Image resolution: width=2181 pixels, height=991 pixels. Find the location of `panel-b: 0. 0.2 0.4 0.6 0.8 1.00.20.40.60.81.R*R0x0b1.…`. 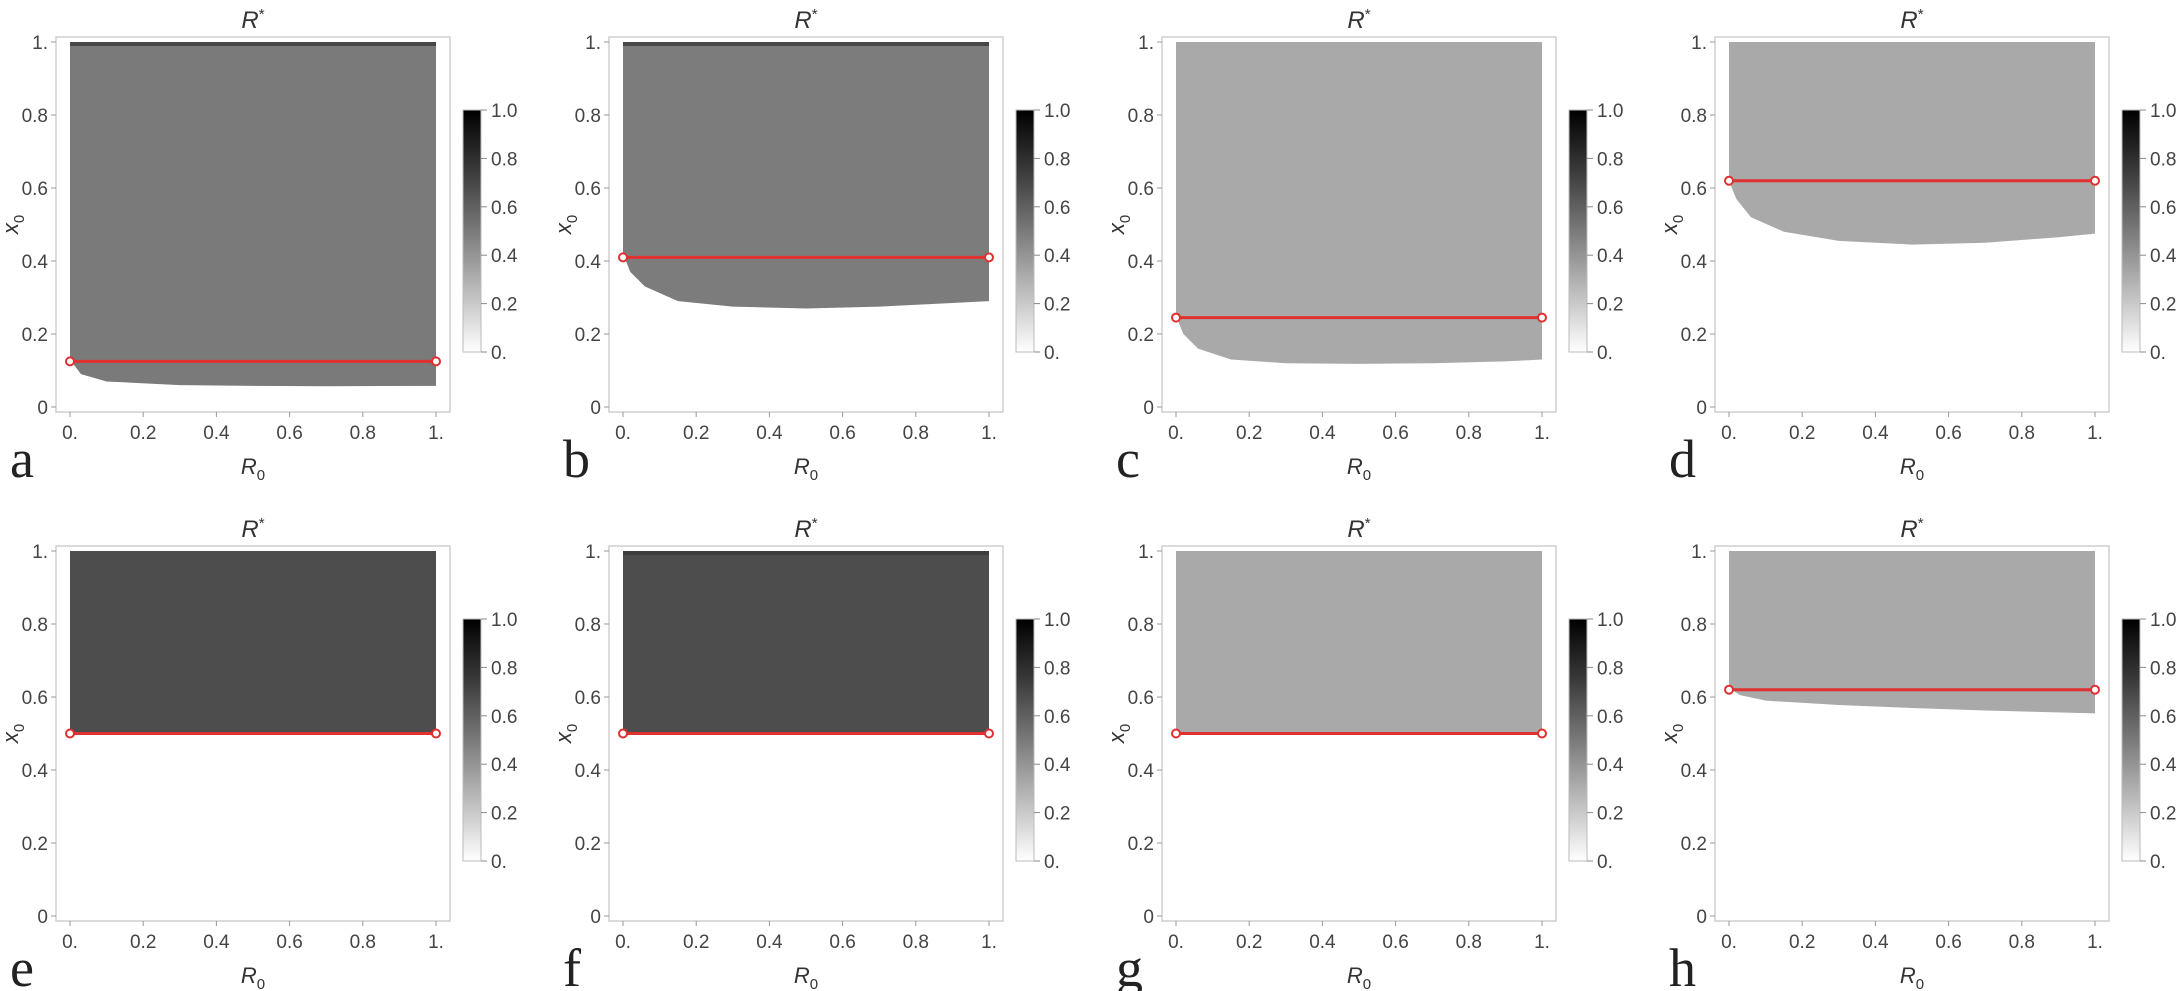

panel-b: 0. 0.2 0.4 0.6 0.8 1.00.20.40.60.81.R*R0x0b1.… is located at coordinates (811, 247).